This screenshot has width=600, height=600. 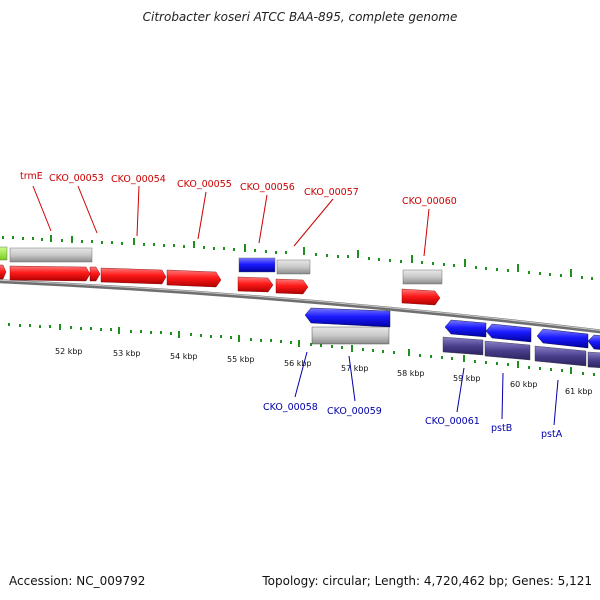 What do you see at coordinates (77, 581) in the screenshot?
I see `accession-text: Accession: NC_009792` at bounding box center [77, 581].